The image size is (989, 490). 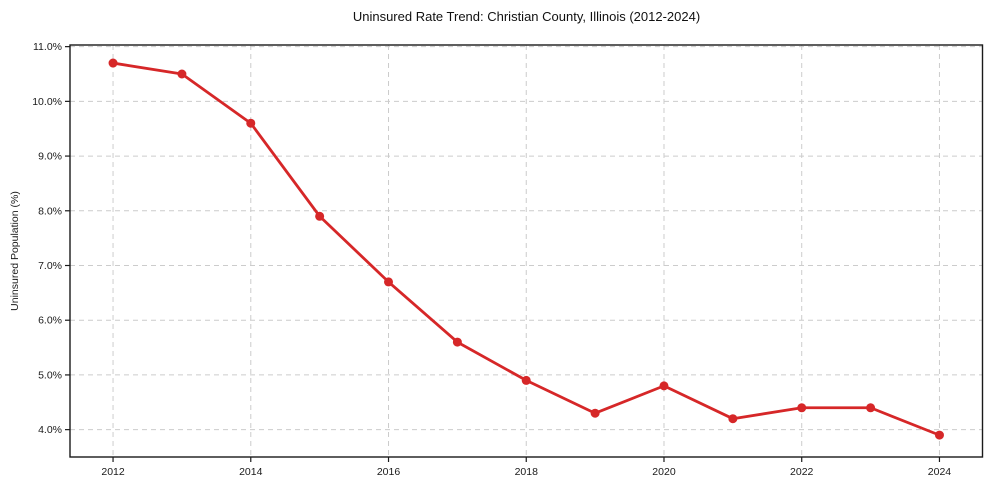 What do you see at coordinates (113, 63) in the screenshot?
I see `data-point-2012` at bounding box center [113, 63].